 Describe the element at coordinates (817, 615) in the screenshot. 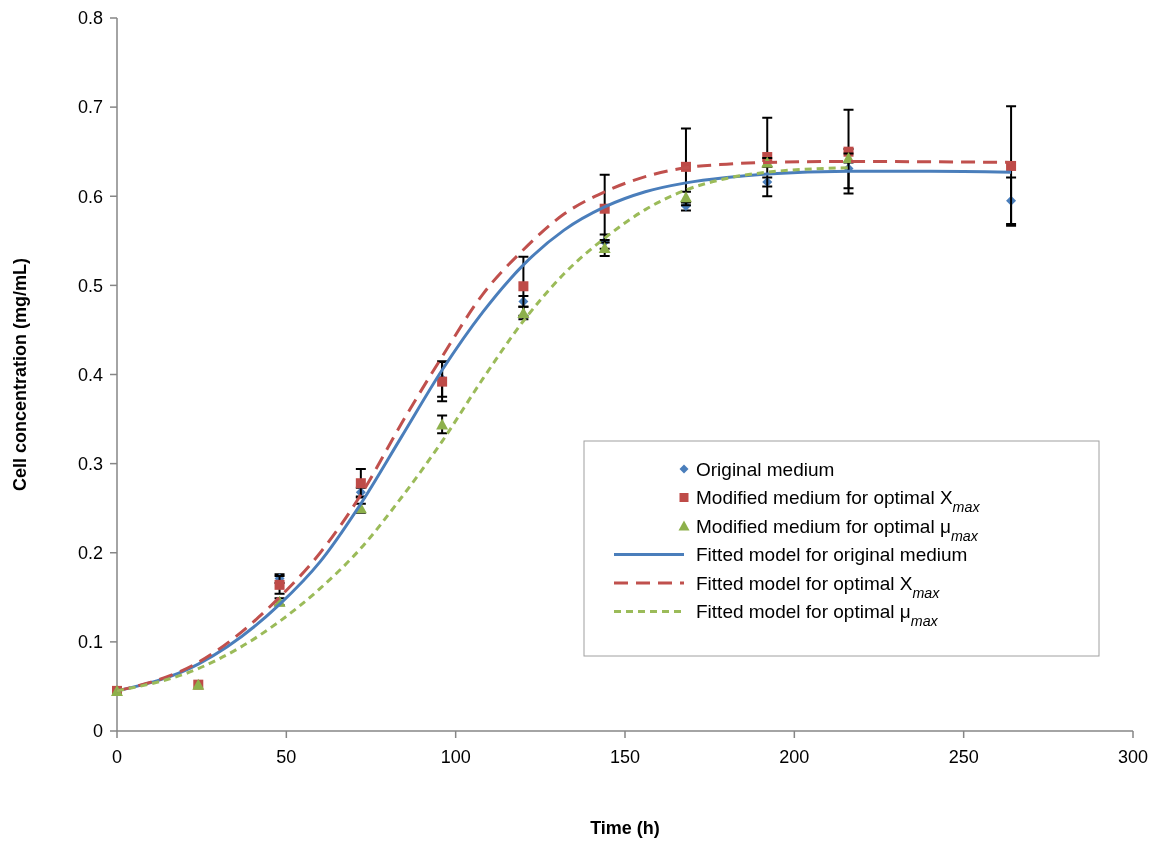

I see `legend-label: Fitted model for optimal μ$_{max}$` at that location.